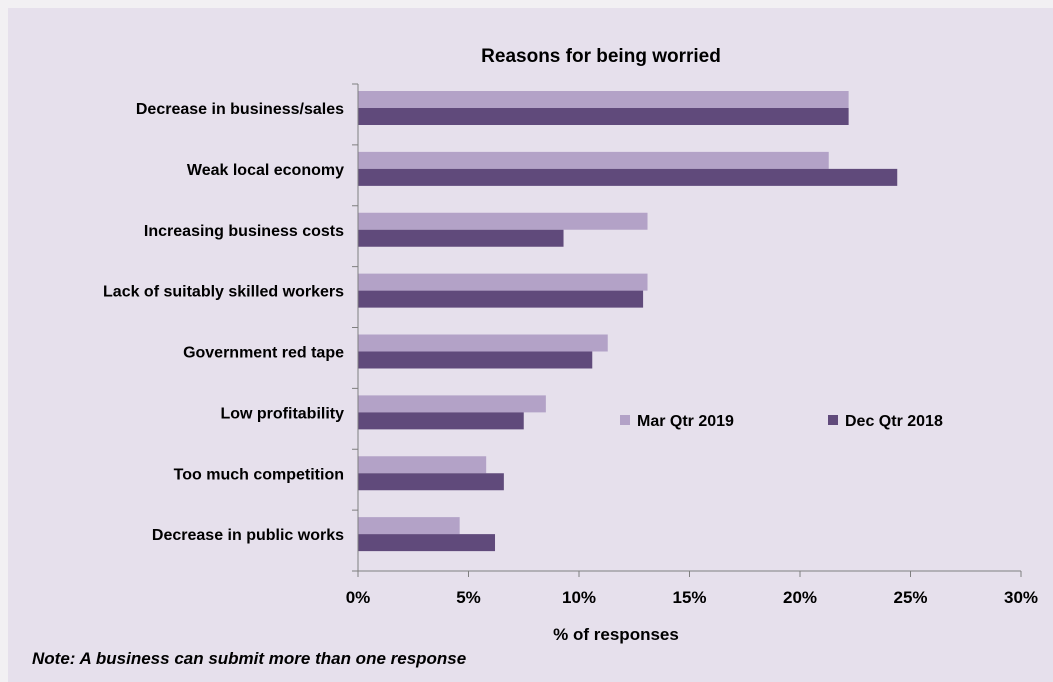  What do you see at coordinates (685, 421) in the screenshot?
I see `legend-label: Mar Qtr 2019` at bounding box center [685, 421].